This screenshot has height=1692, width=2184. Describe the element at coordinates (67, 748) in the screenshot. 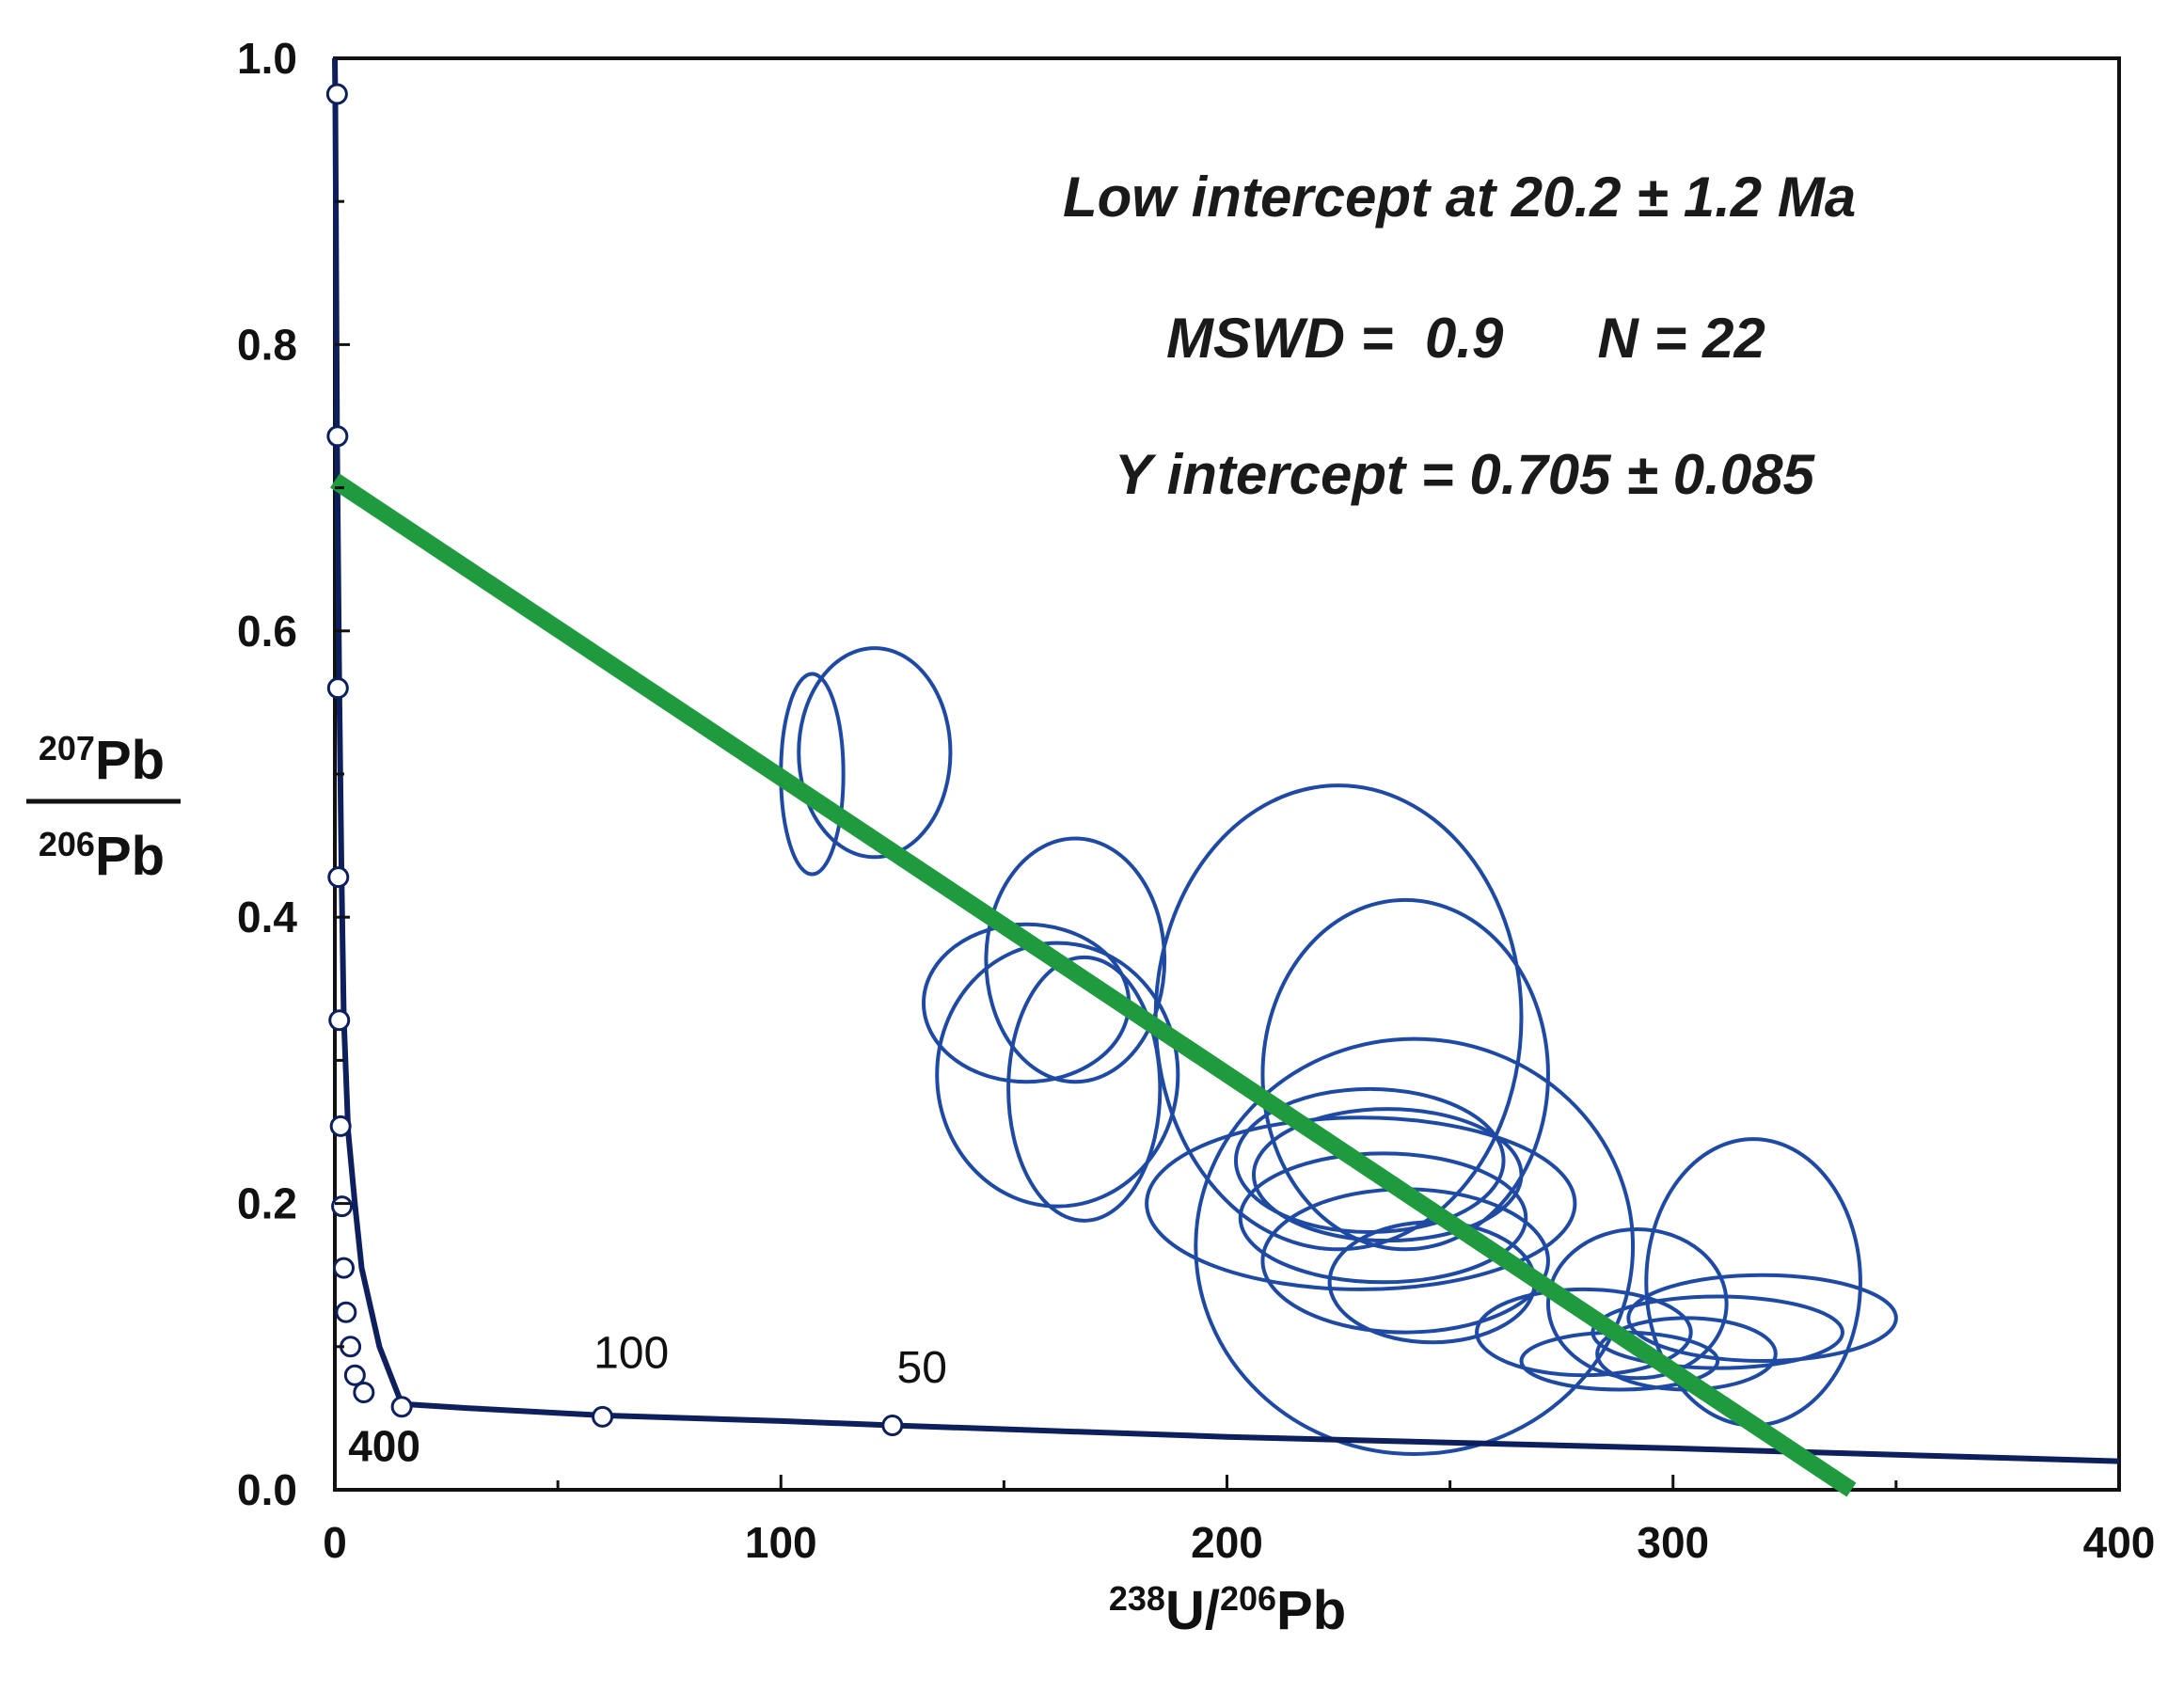

I see `y-label-sup-207: 207` at that location.